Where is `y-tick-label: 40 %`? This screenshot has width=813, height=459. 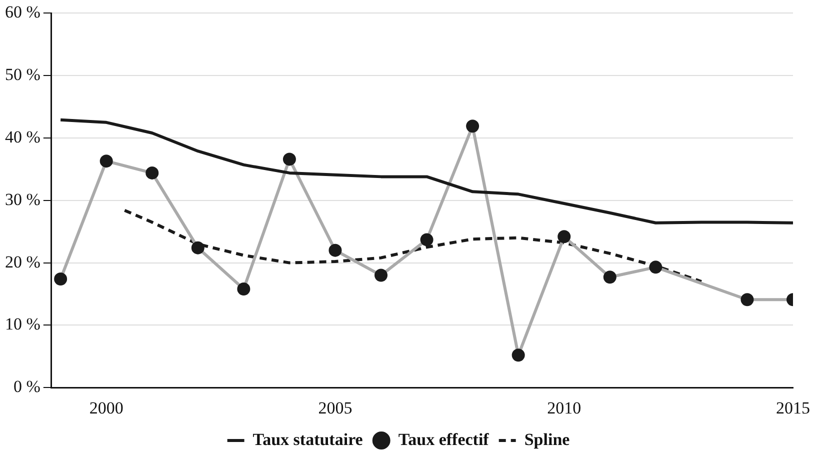 y-tick-label: 40 % is located at coordinates (22, 136).